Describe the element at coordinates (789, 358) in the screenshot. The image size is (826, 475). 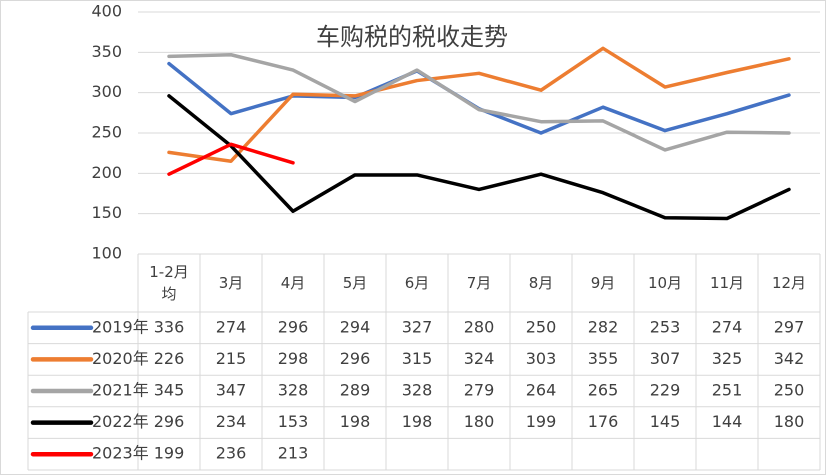
I see `table-value: 342` at that location.